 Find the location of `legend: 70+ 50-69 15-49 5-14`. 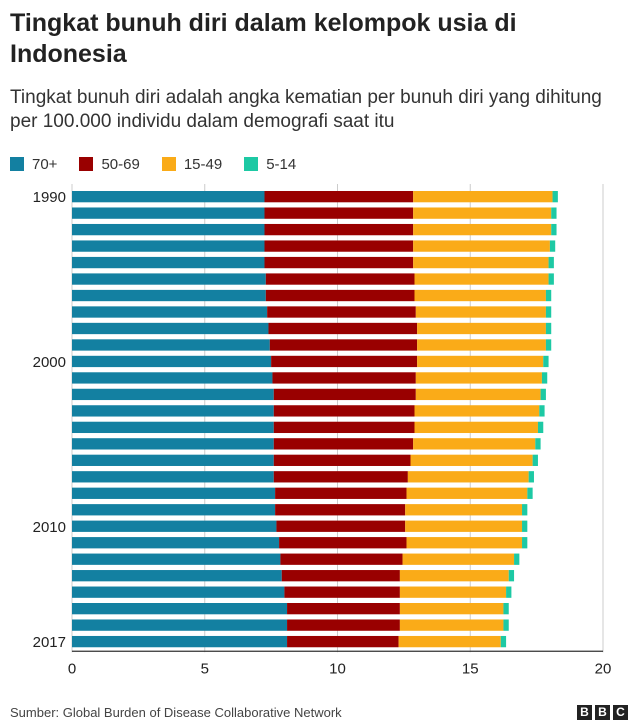

legend: 70+ 50-69 15-49 5-14 is located at coordinates (164, 164).